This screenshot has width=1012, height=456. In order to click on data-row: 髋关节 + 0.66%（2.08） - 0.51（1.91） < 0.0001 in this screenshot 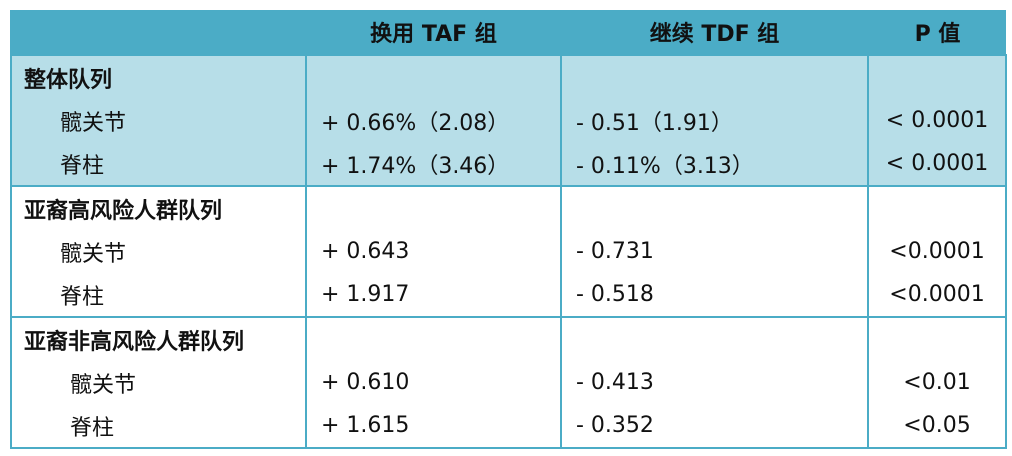, I will do `click(508, 120)`.